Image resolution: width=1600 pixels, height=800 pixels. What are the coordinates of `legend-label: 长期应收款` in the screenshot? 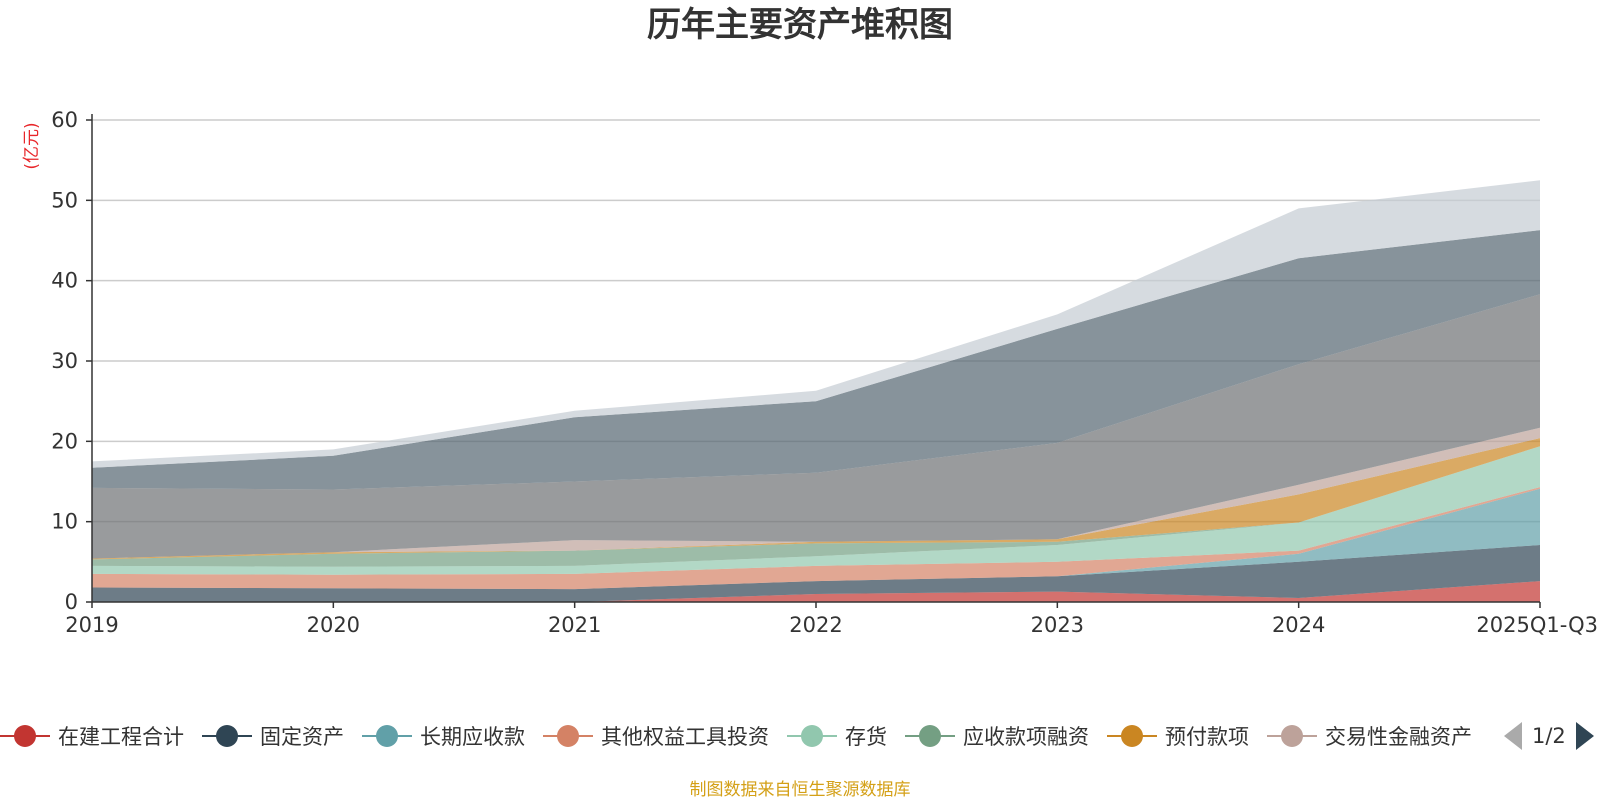 It's located at (472, 737).